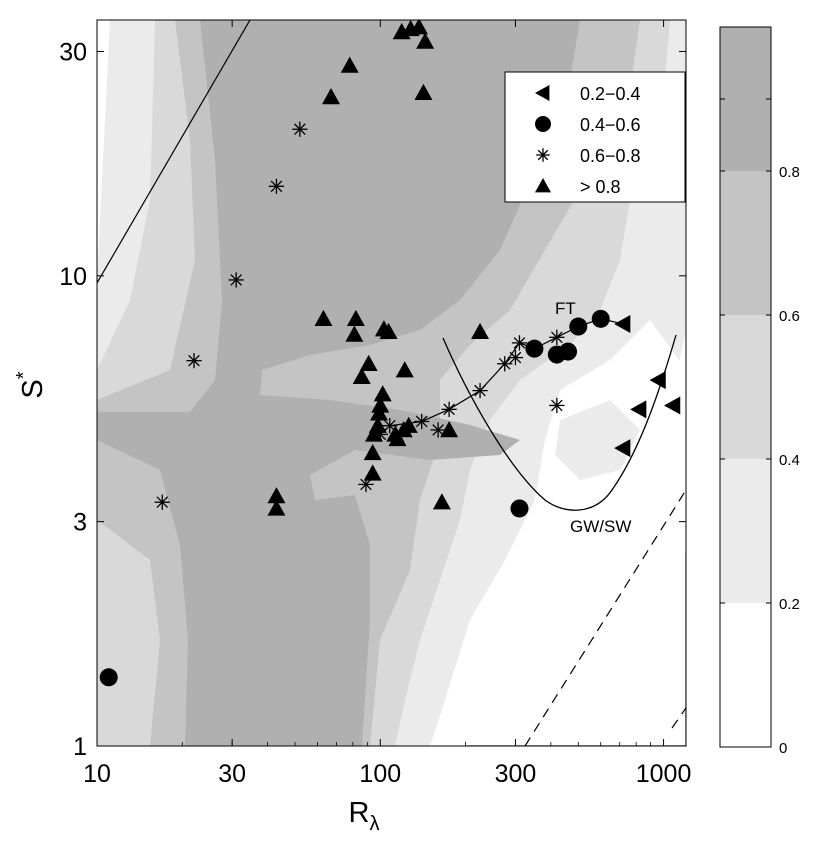  What do you see at coordinates (600, 187) in the screenshot?
I see `legend-label: > 0.8` at bounding box center [600, 187].